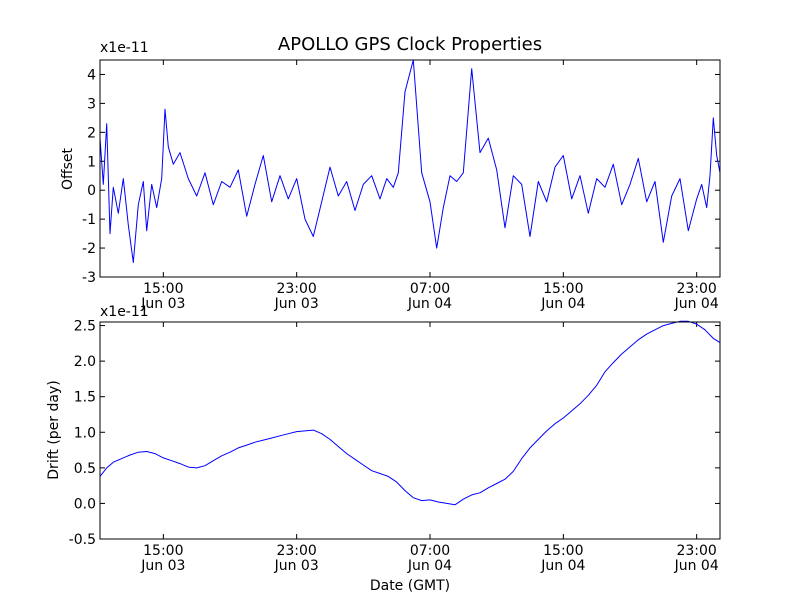  Describe the element at coordinates (91, 104) in the screenshot. I see `offset-y-tick-label: 3` at that location.